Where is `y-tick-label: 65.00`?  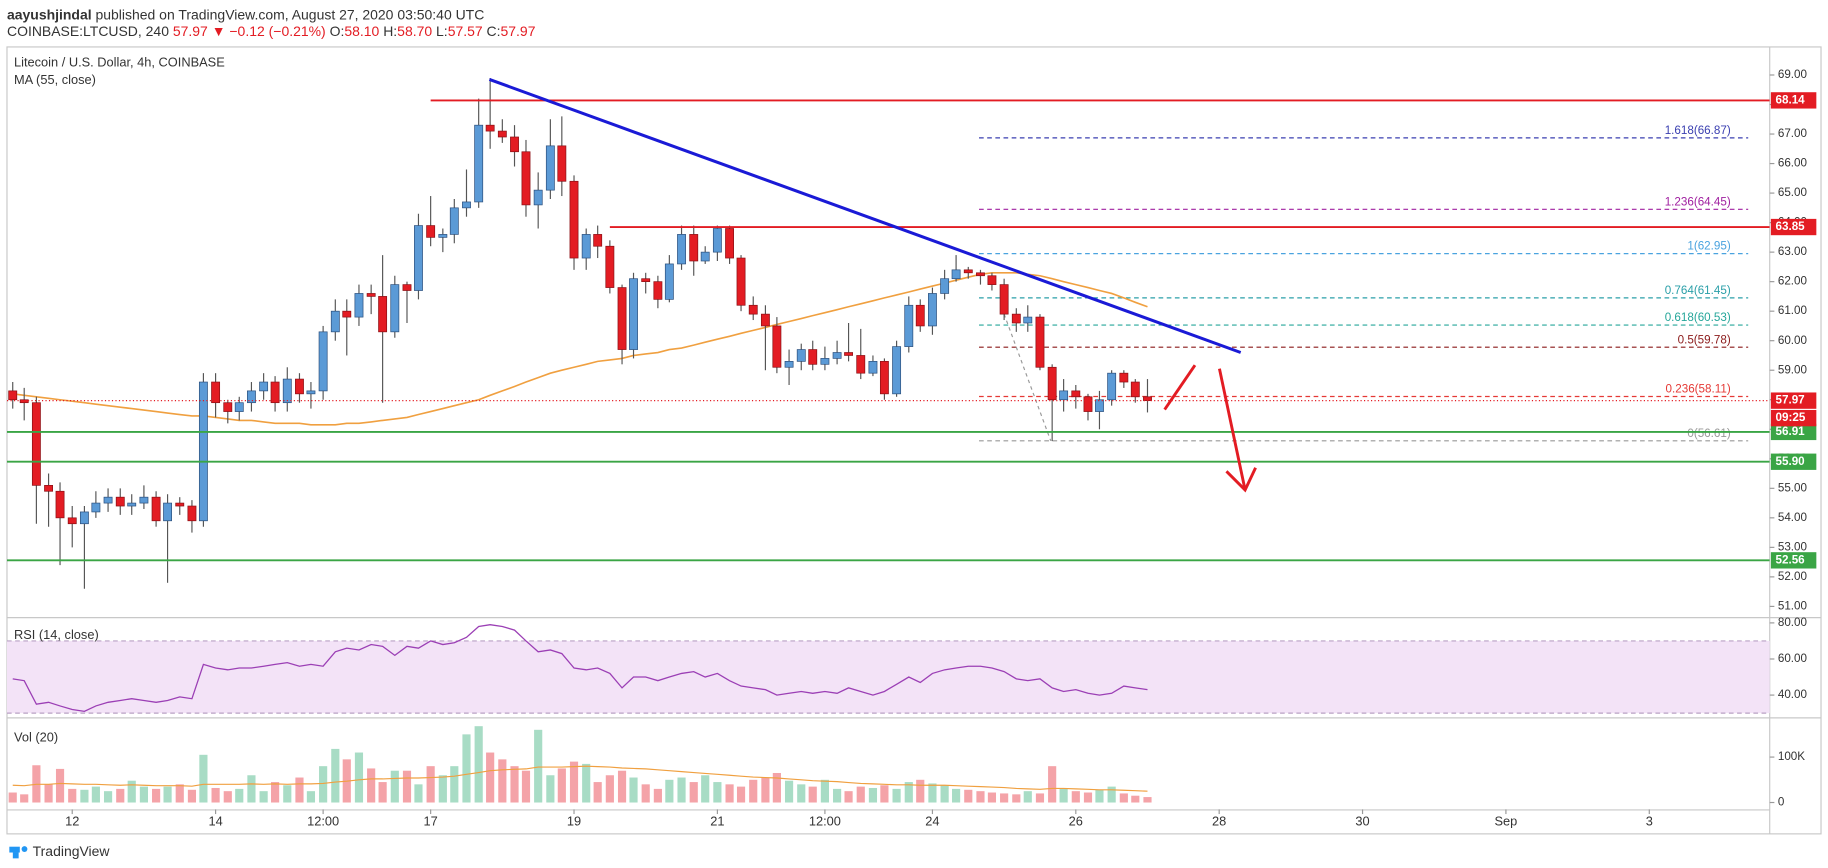 y-tick-label: 65.00 is located at coordinates (1793, 192).